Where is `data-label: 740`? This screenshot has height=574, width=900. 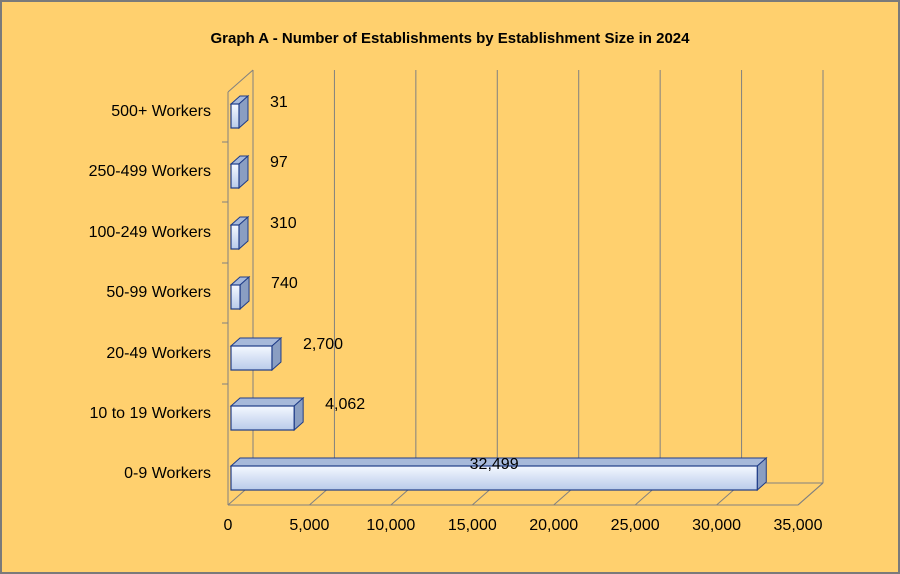 data-label: 740 is located at coordinates (284, 283).